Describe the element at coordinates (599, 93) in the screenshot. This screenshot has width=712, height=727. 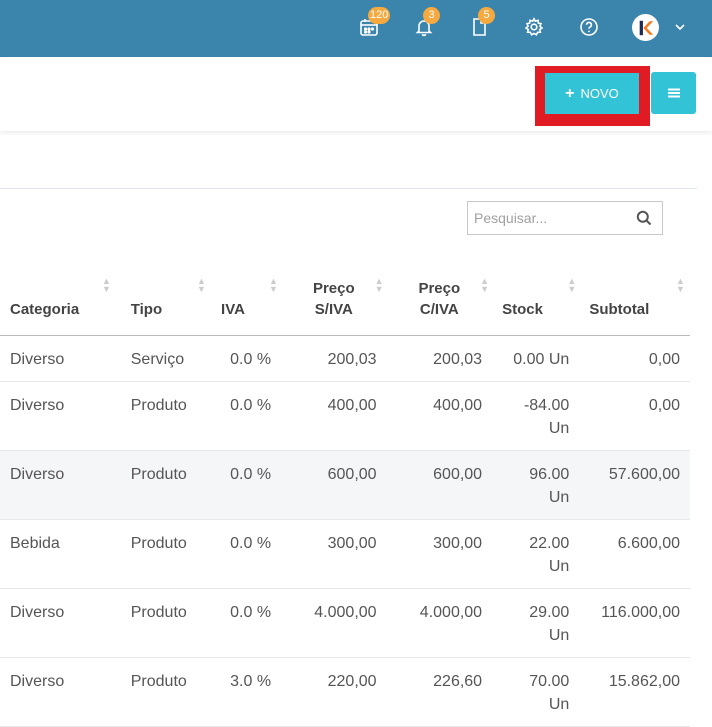
I see `new-button-label: NOVO` at that location.